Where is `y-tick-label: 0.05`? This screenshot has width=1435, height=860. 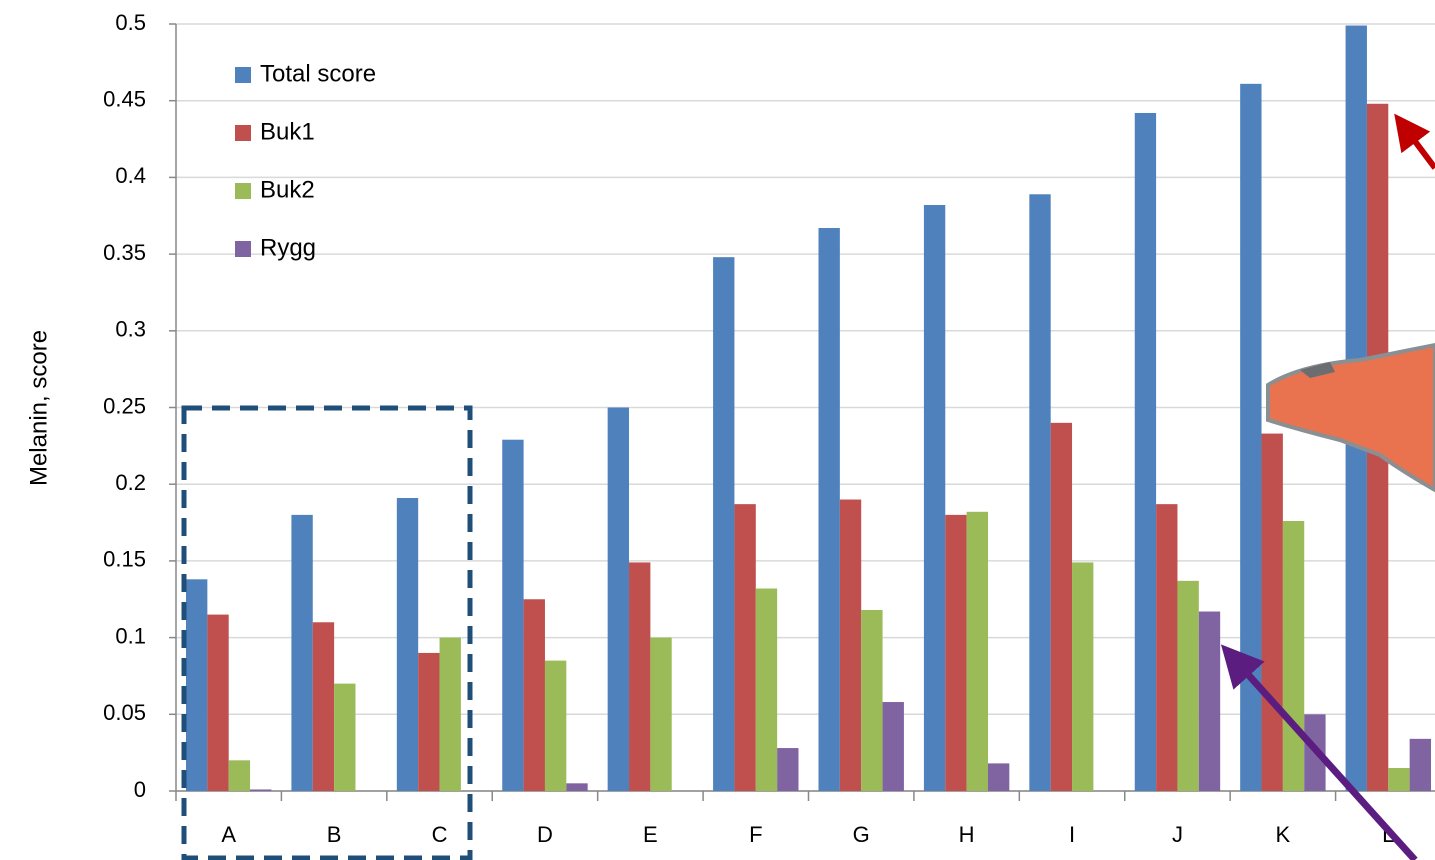
y-tick-label: 0.05 is located at coordinates (124, 712).